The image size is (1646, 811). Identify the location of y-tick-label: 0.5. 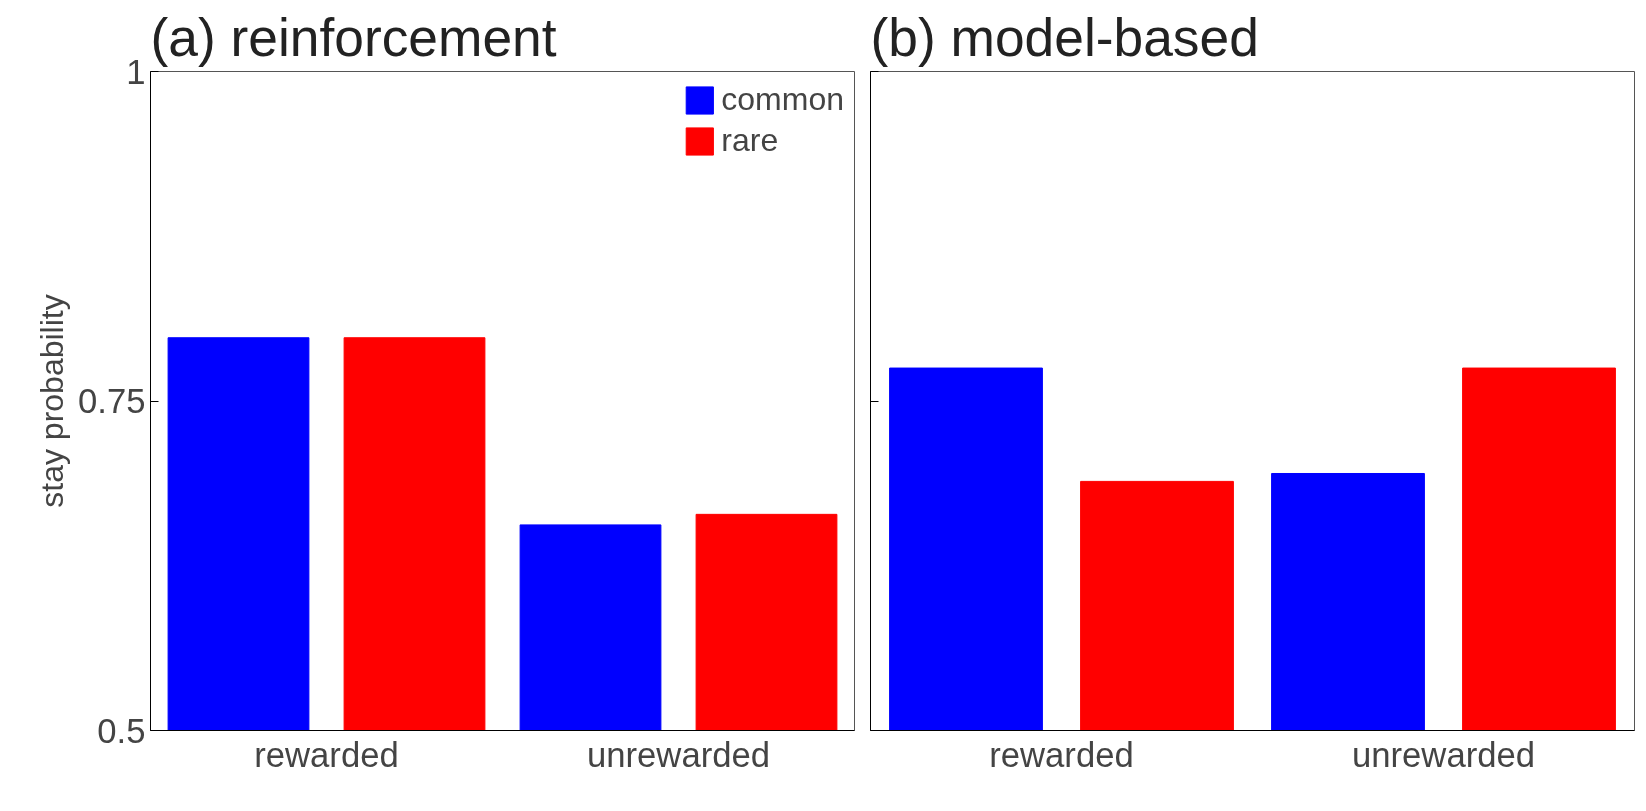
(121, 730).